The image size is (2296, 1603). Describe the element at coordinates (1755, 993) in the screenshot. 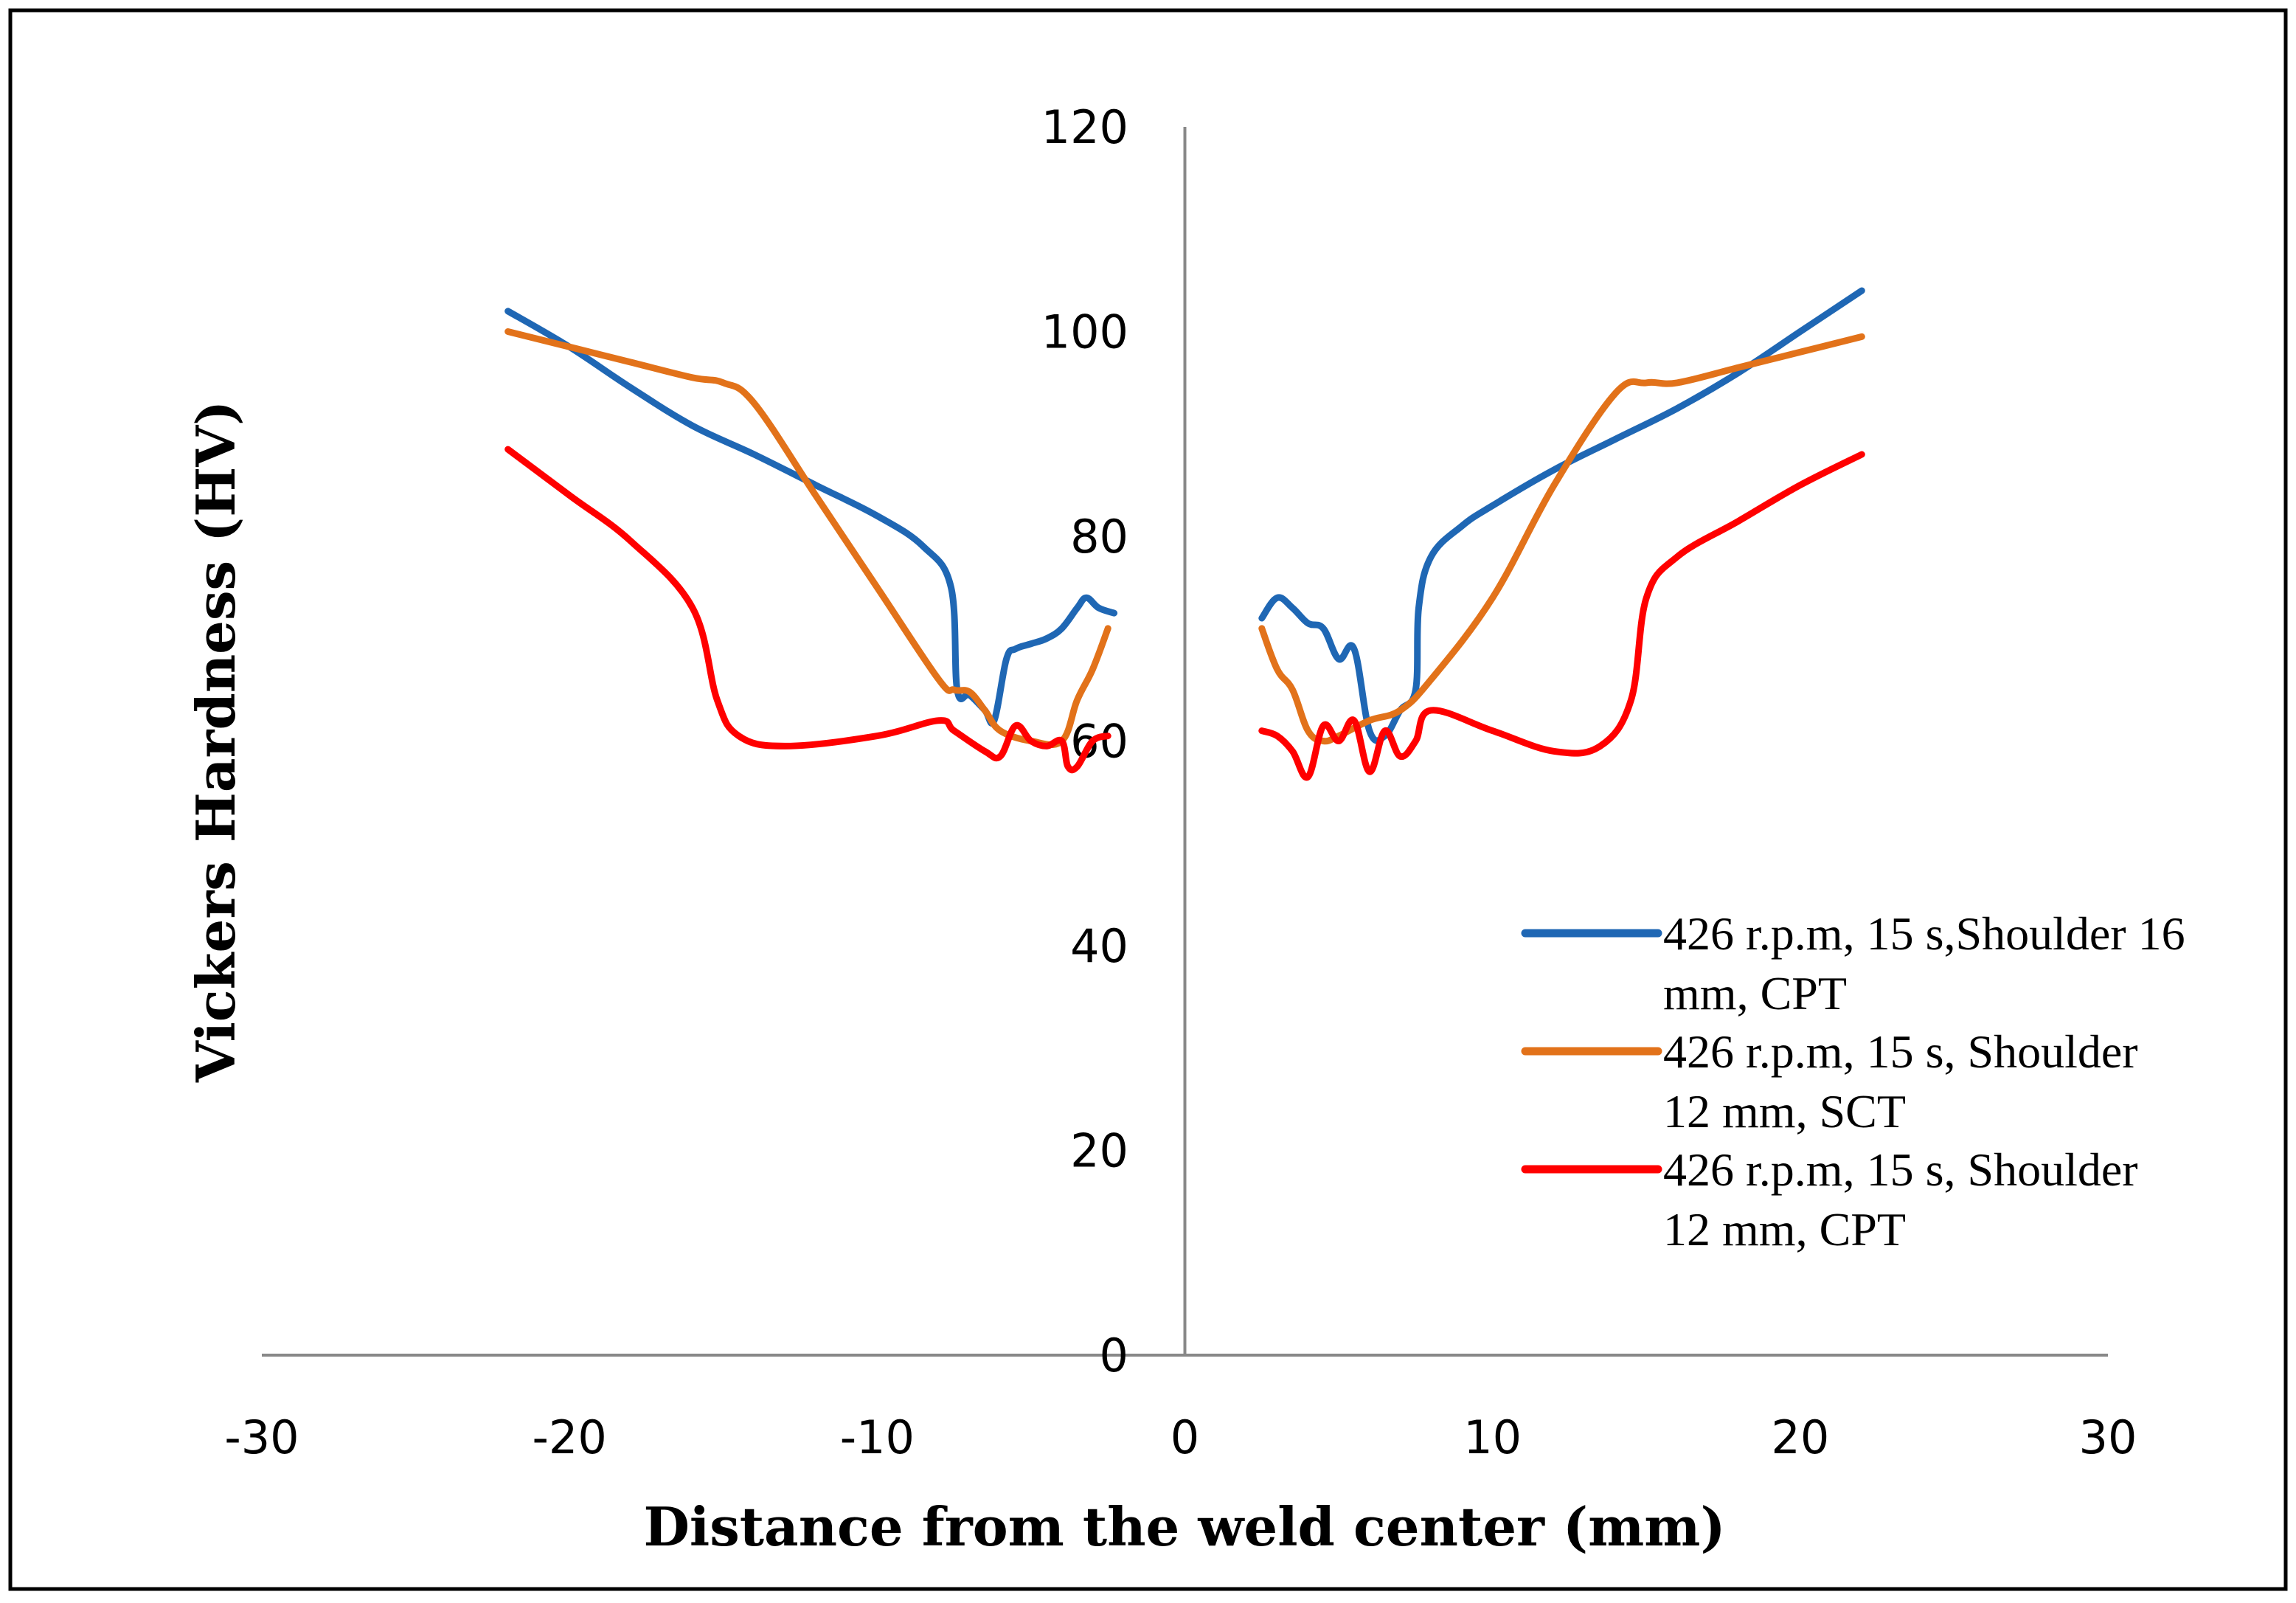

I see `legend-label-line: mm, CPT` at that location.